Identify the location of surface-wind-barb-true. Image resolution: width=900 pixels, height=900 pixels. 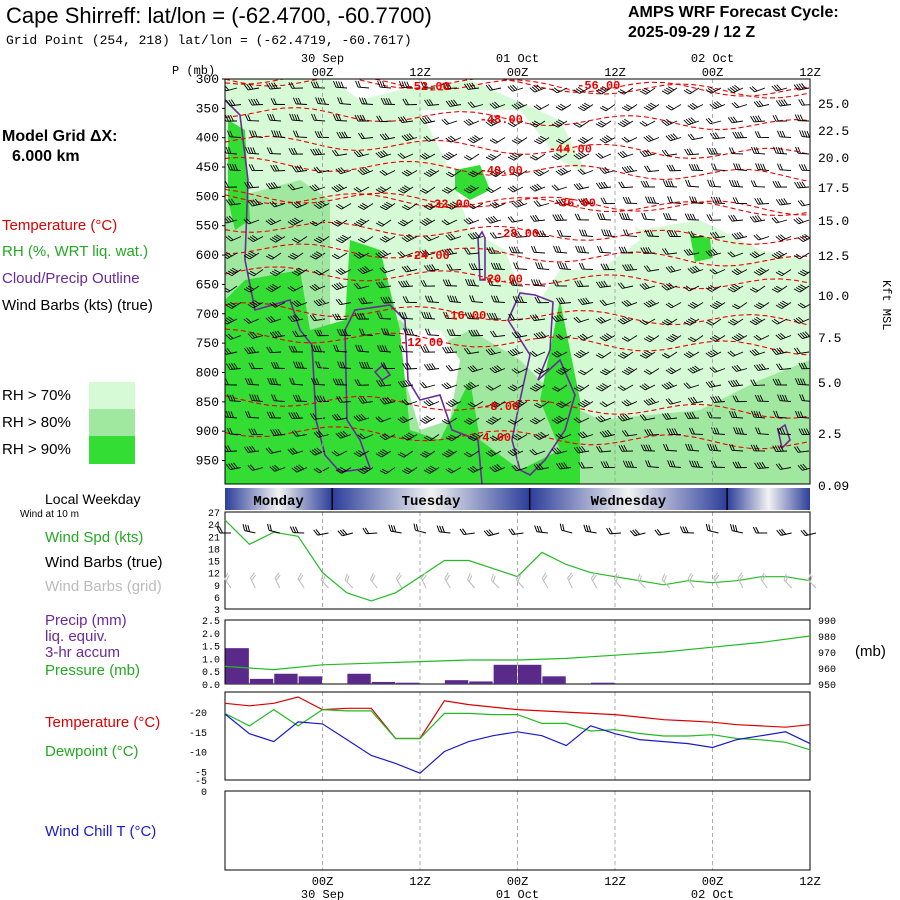
(566, 528).